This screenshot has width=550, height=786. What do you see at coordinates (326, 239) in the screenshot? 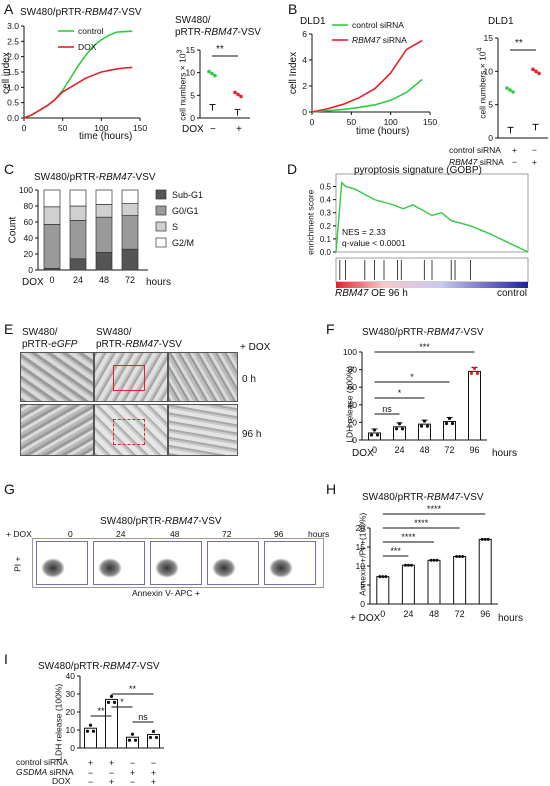
I see `panel-d-ytick-label: 0.1` at bounding box center [326, 239].